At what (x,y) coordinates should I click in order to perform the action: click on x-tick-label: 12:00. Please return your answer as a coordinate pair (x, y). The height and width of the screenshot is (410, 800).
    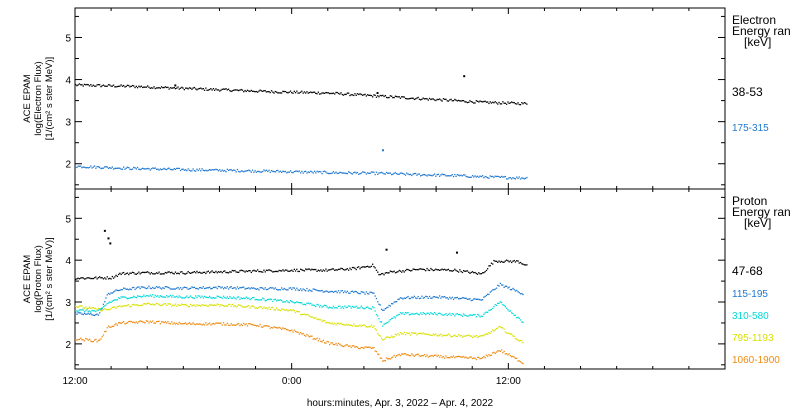
    Looking at the image, I should click on (508, 381).